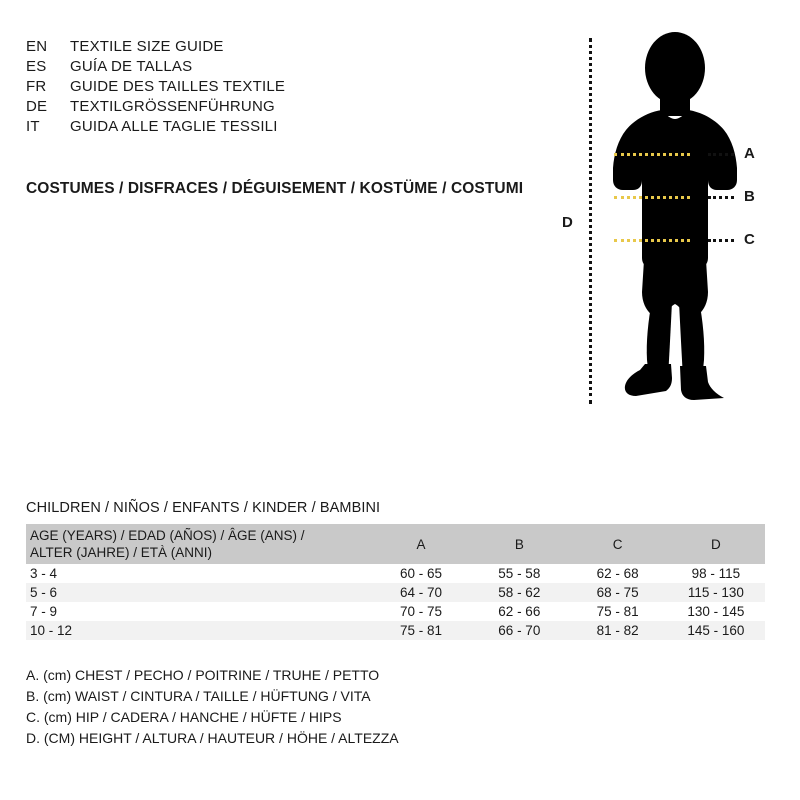 This screenshot has height=800, width=800. What do you see at coordinates (286, 48) in the screenshot?
I see `language-row-en: EN TEXTILE SIZE GUIDE` at bounding box center [286, 48].